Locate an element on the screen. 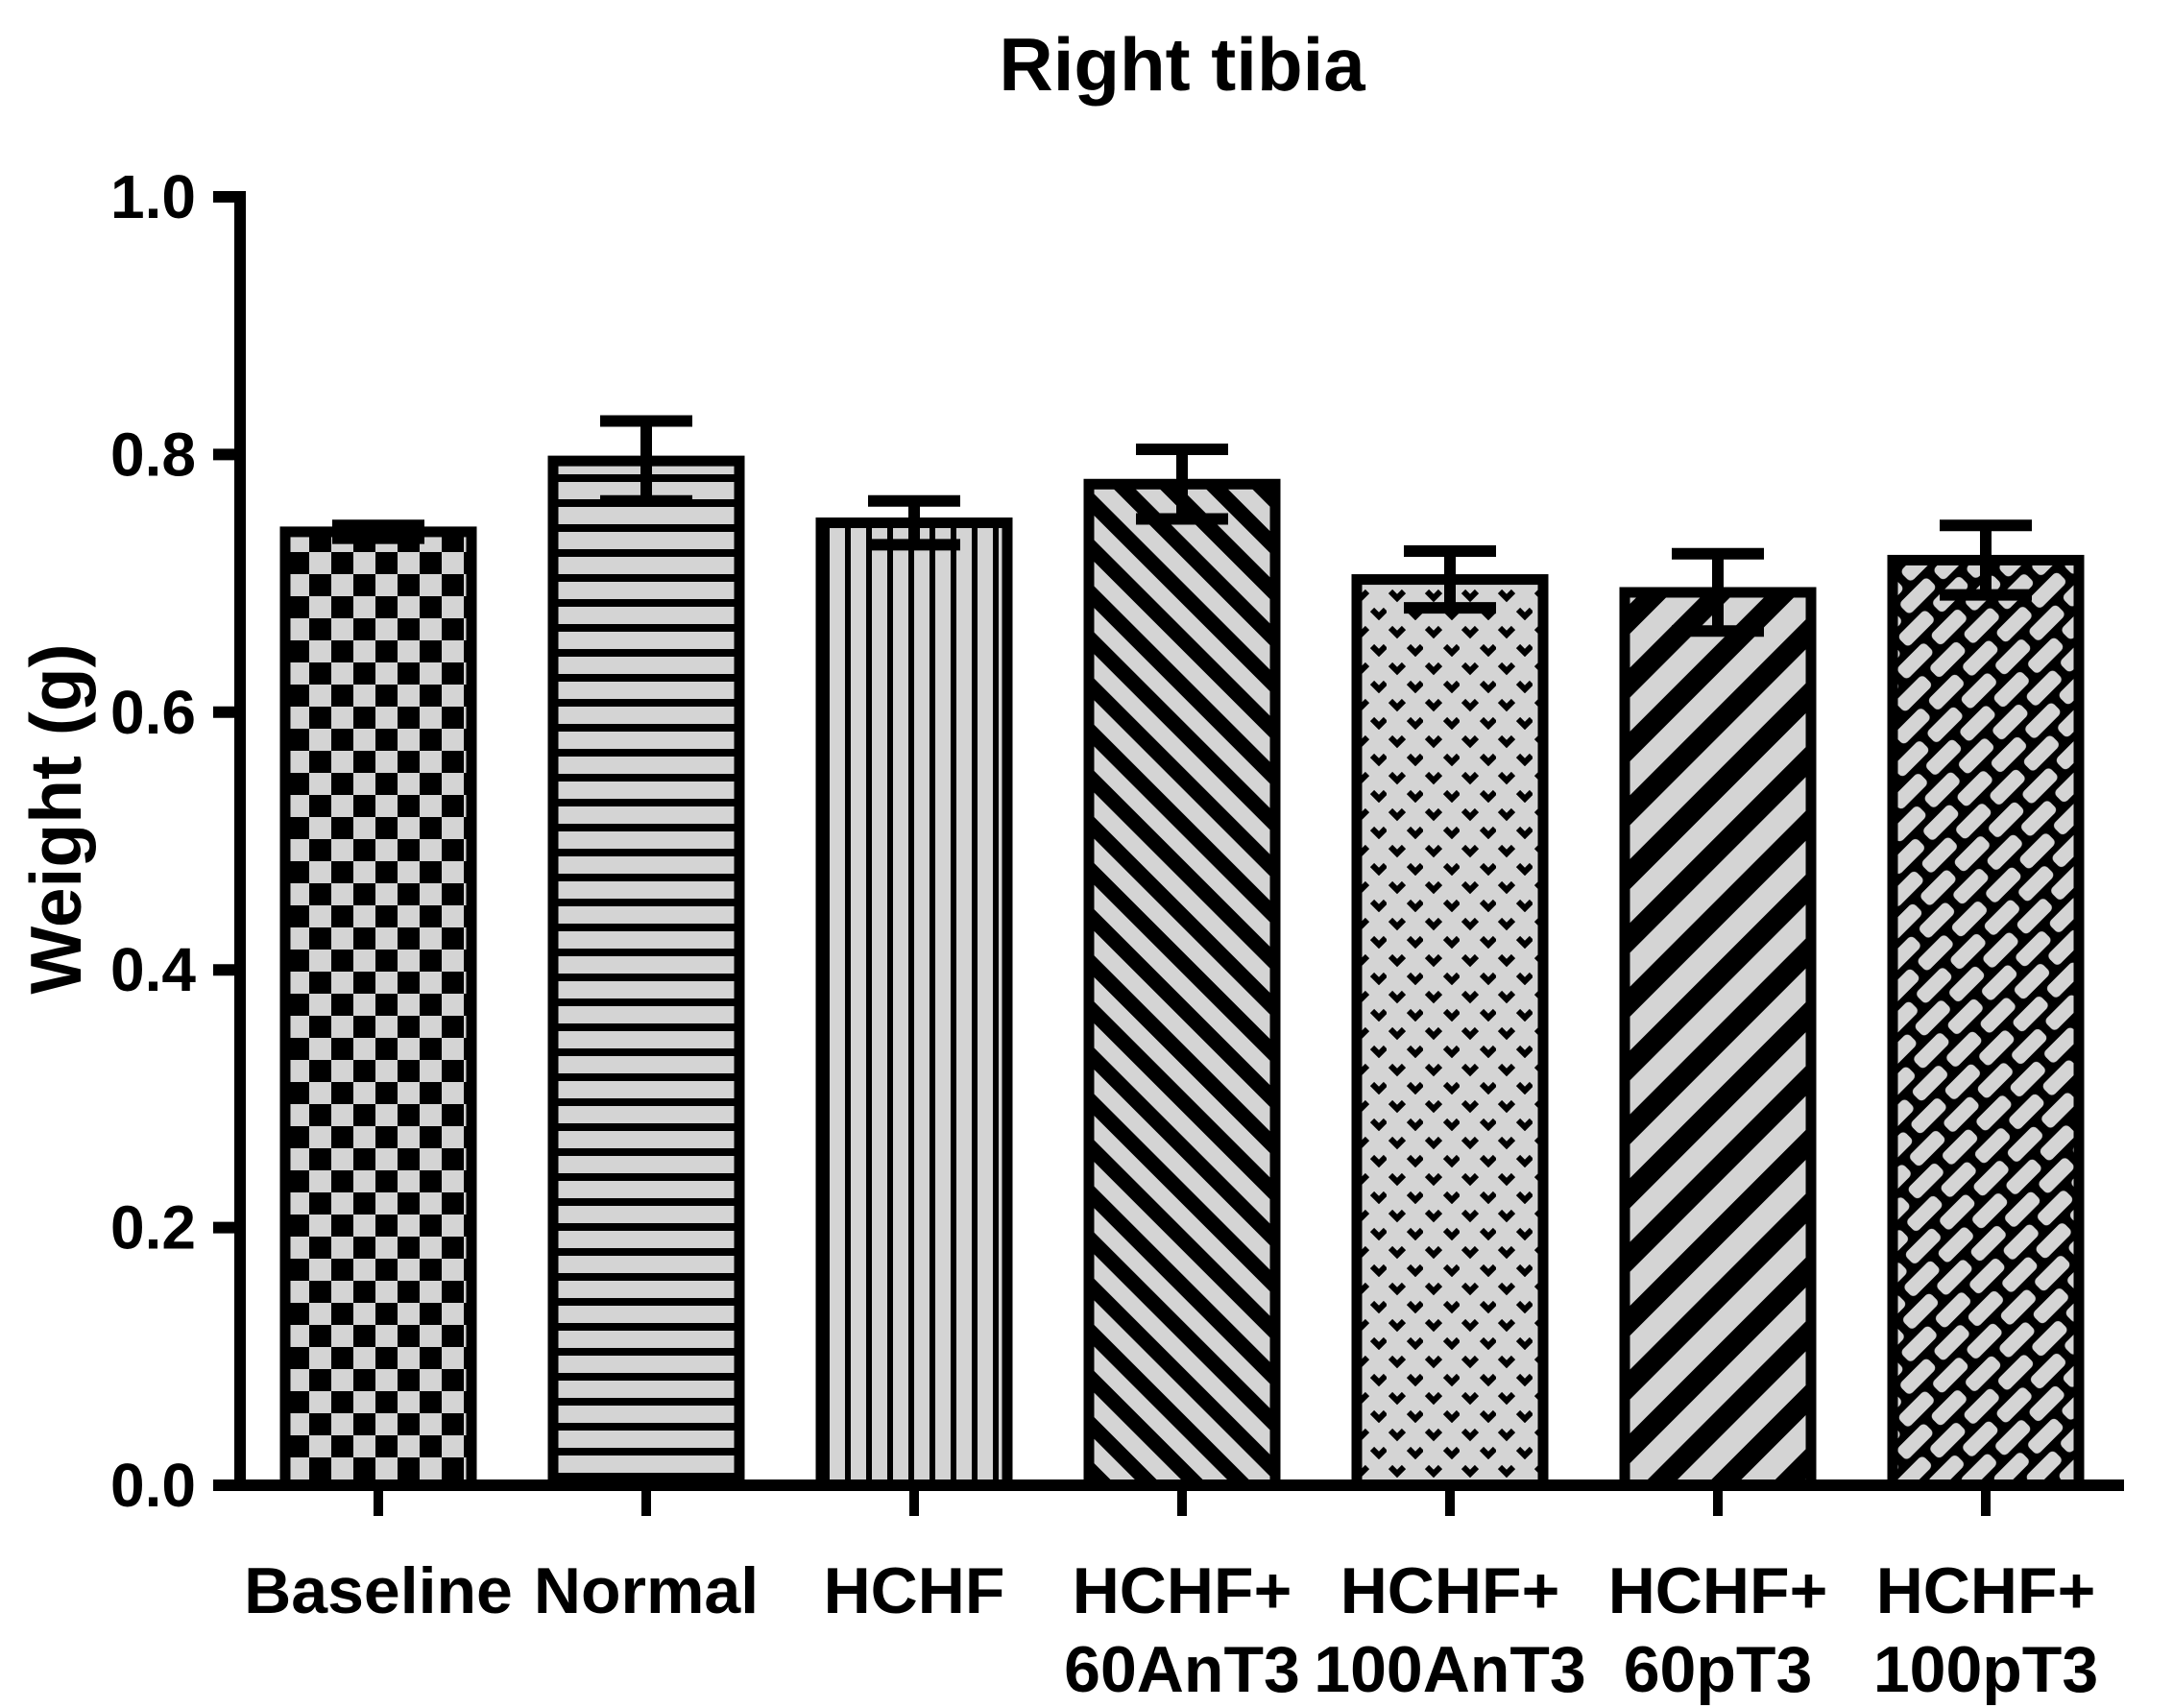 Image resolution: width=2173 pixels, height=1708 pixels. bar-hchf-100ant3 is located at coordinates (1450, 1032).